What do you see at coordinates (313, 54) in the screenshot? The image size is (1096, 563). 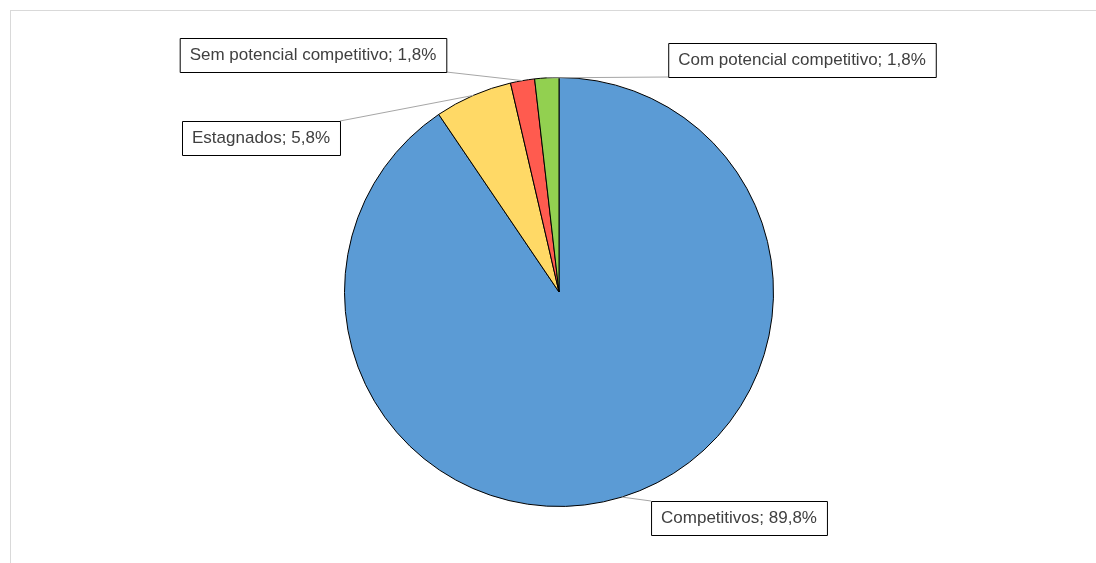 I see `slice-label: Sem potencial competitivo; 1,8%` at bounding box center [313, 54].